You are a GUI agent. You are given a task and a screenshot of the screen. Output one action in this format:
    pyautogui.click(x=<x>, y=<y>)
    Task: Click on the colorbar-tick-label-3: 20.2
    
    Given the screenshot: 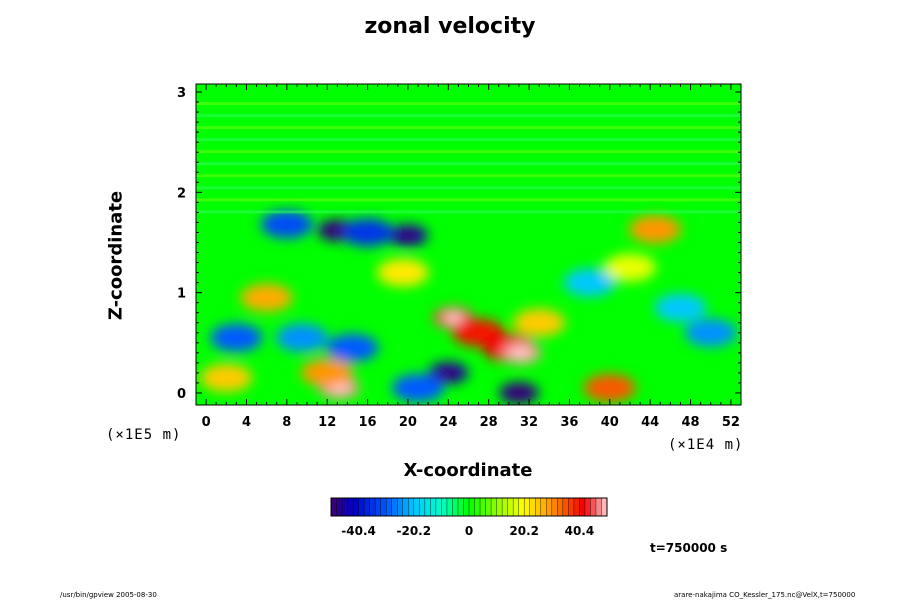 What is the action you would take?
    pyautogui.click(x=524, y=531)
    